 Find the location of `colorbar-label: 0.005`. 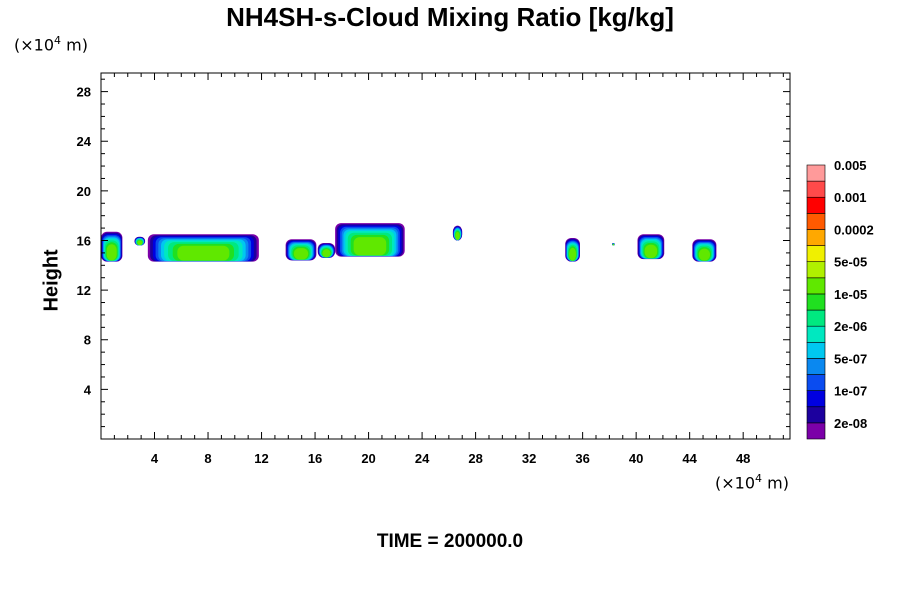

colorbar-label: 0.005 is located at coordinates (850, 165).